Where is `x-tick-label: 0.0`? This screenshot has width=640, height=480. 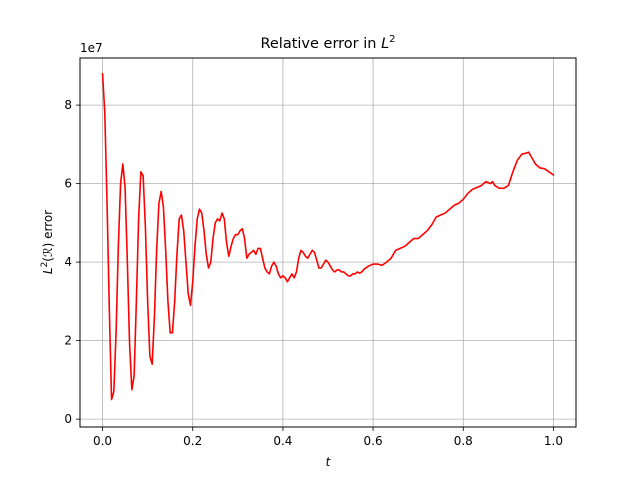
x-tick-label: 0.0 is located at coordinates (102, 441).